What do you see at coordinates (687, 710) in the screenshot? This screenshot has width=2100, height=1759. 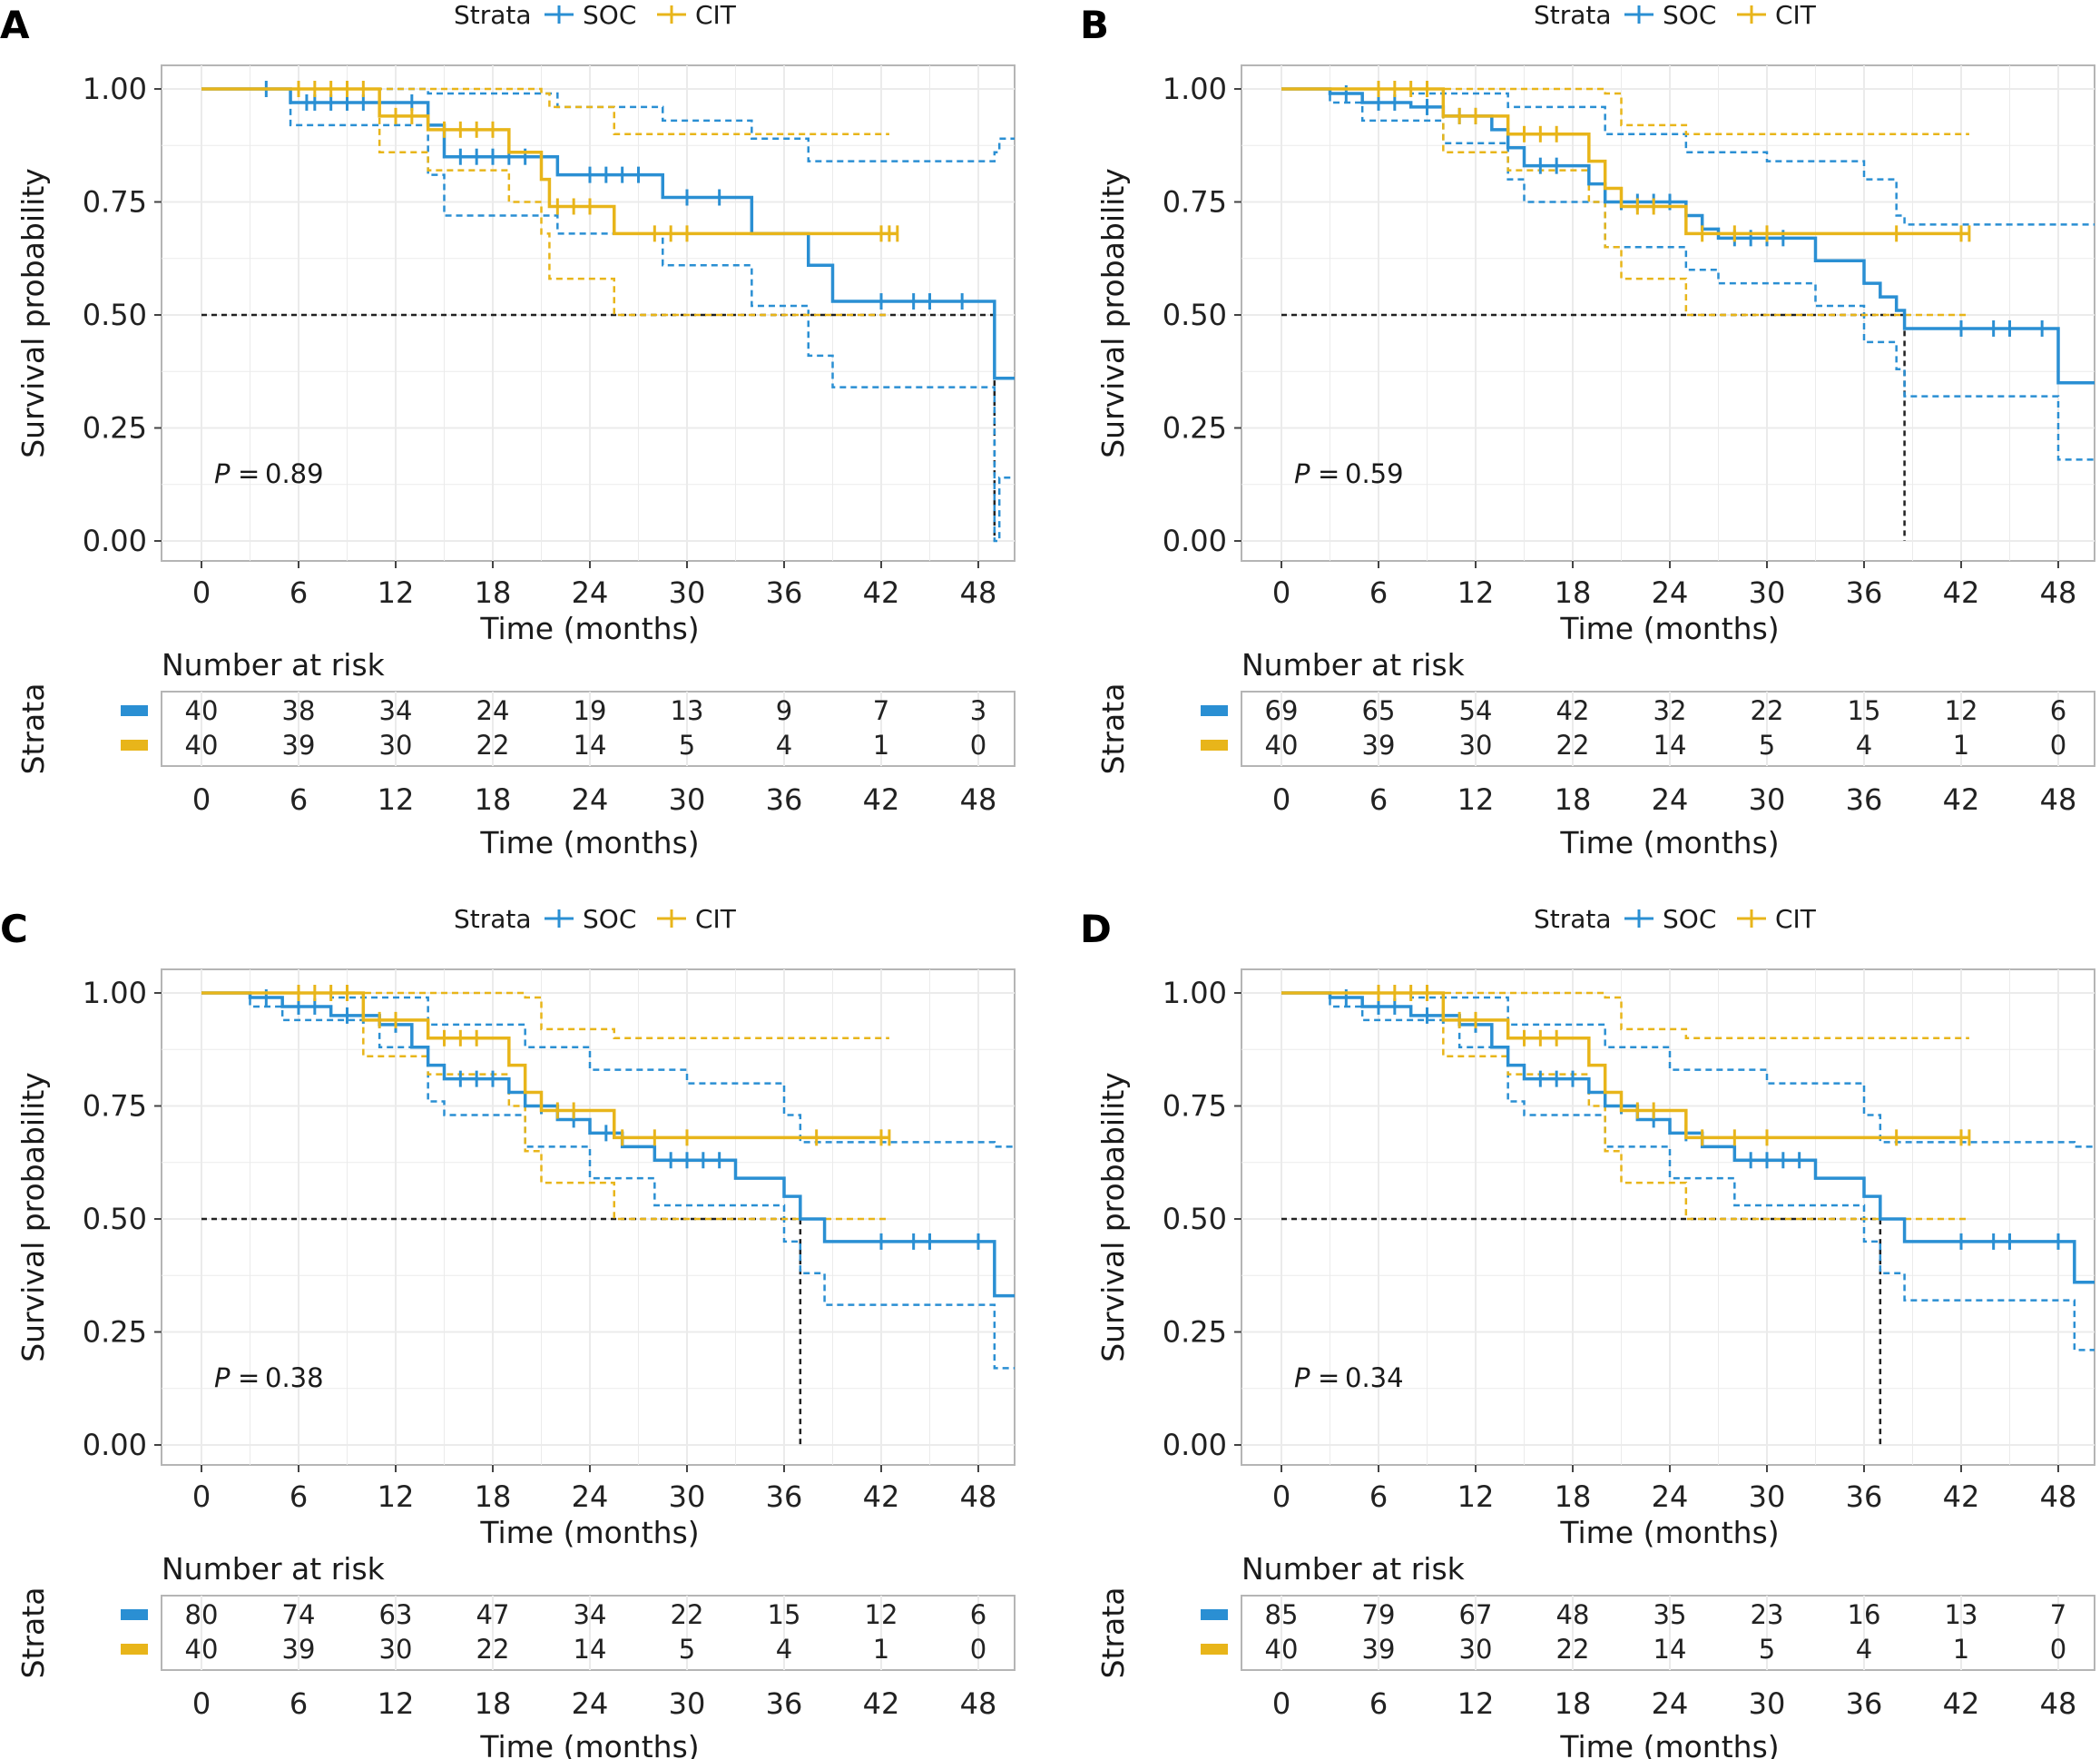 I see `risk-count: 13` at bounding box center [687, 710].